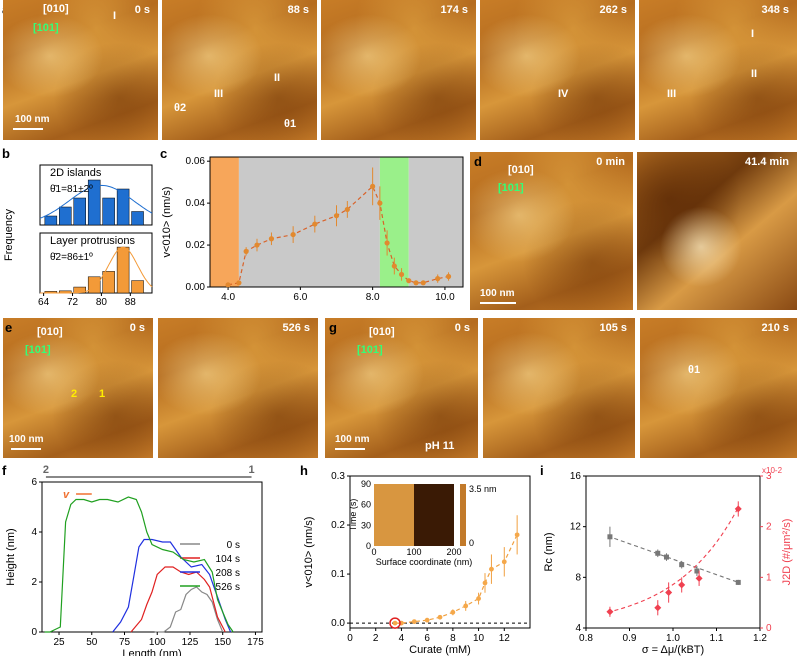  I want to click on y-tick-label: 4, so click(34, 532).